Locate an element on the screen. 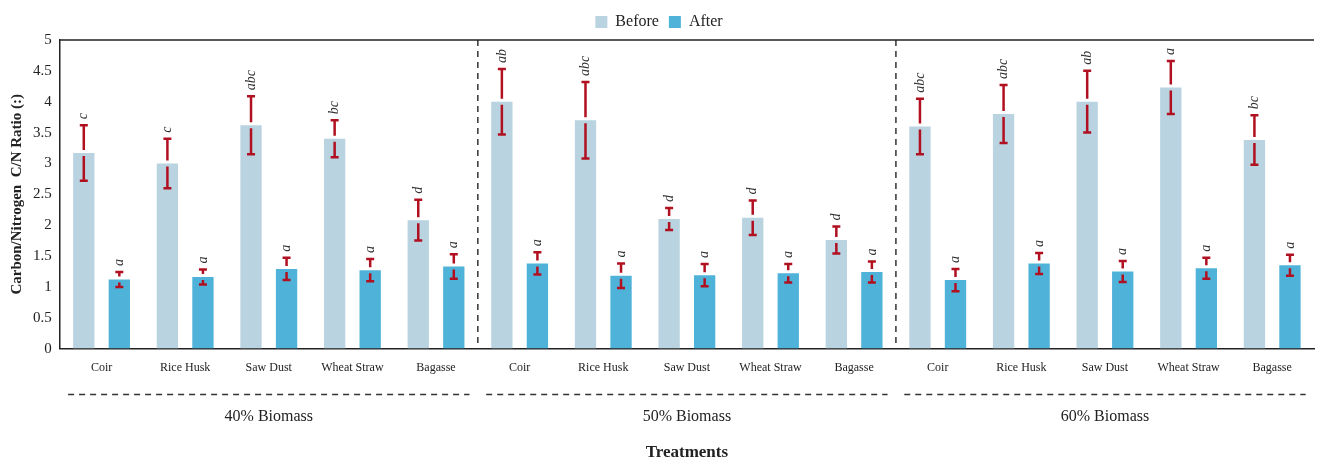 This screenshot has width=1322, height=467. y-tick-label: 2.5 is located at coordinates (42, 193).